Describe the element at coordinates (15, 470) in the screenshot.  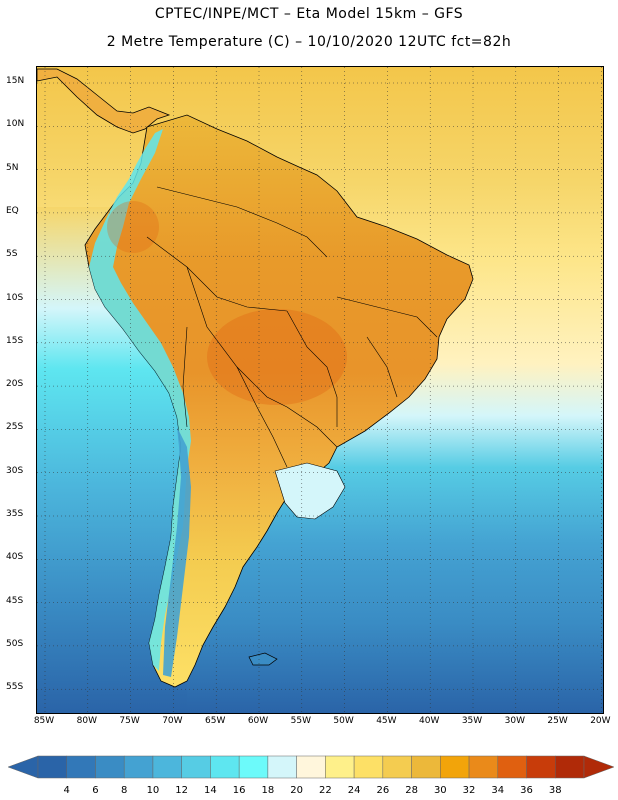
I see `latitude-label: 30S` at that location.